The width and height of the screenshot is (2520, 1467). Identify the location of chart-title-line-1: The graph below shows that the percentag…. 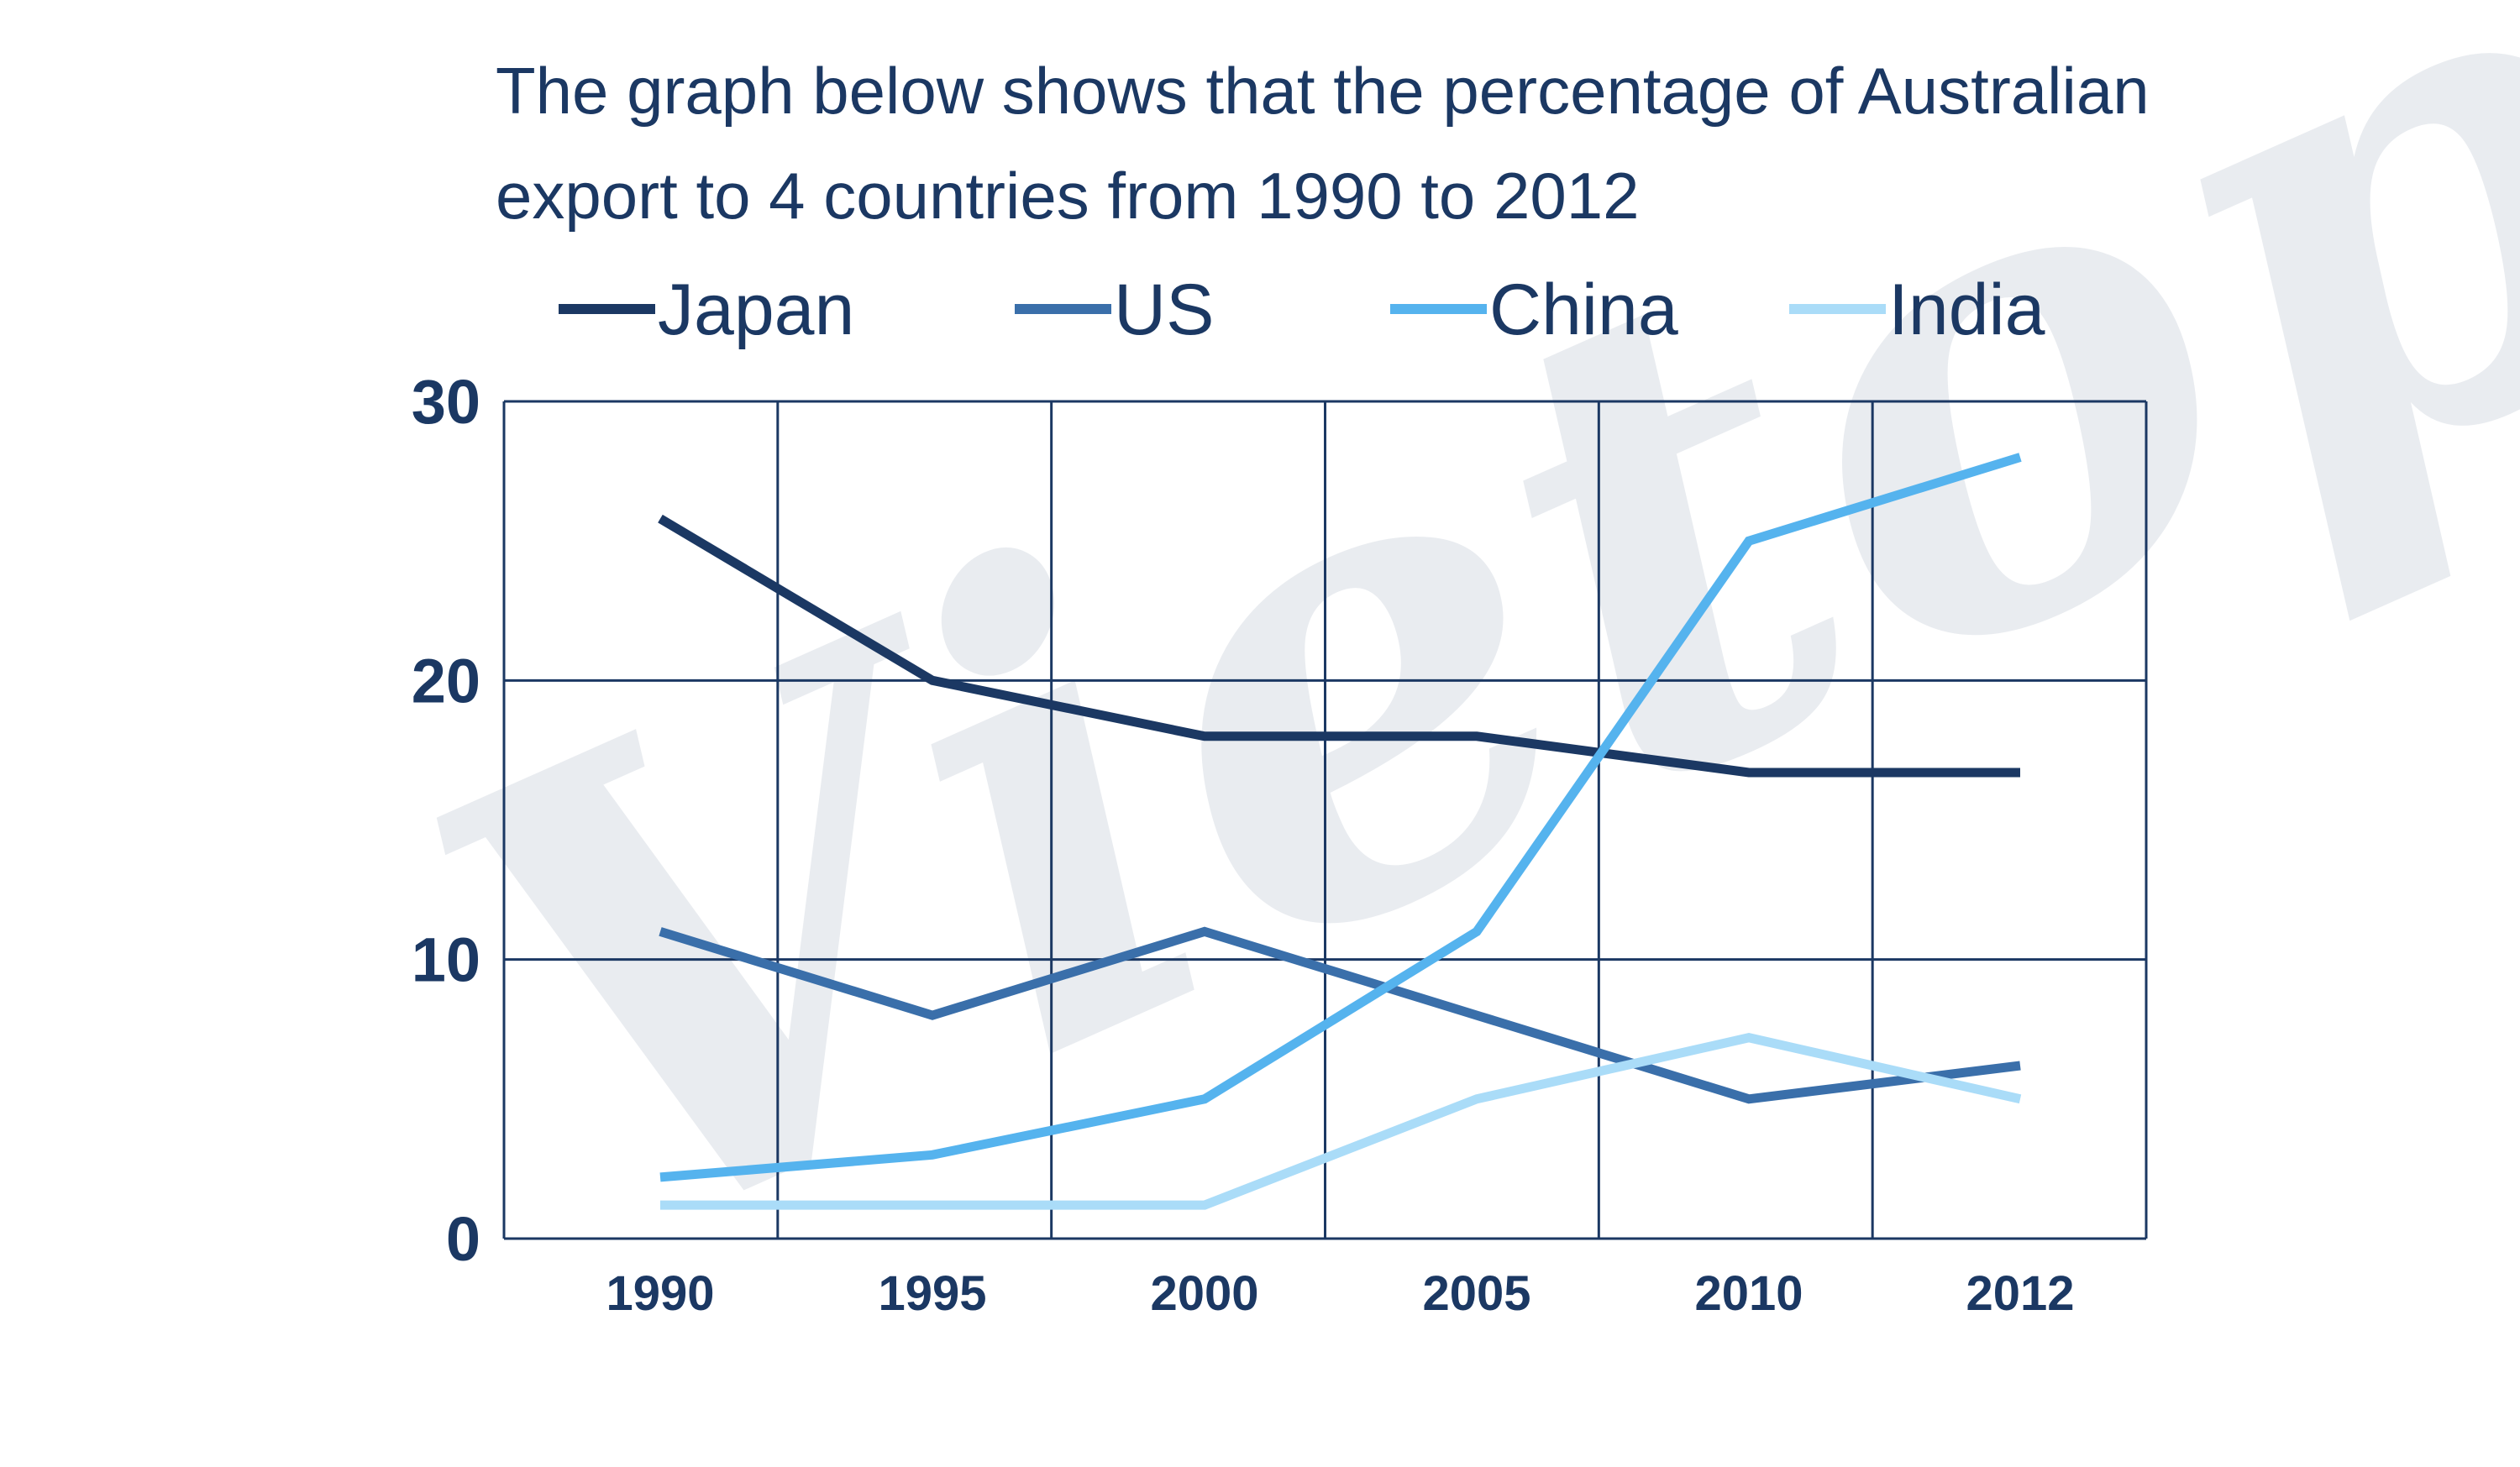
(1323, 91).